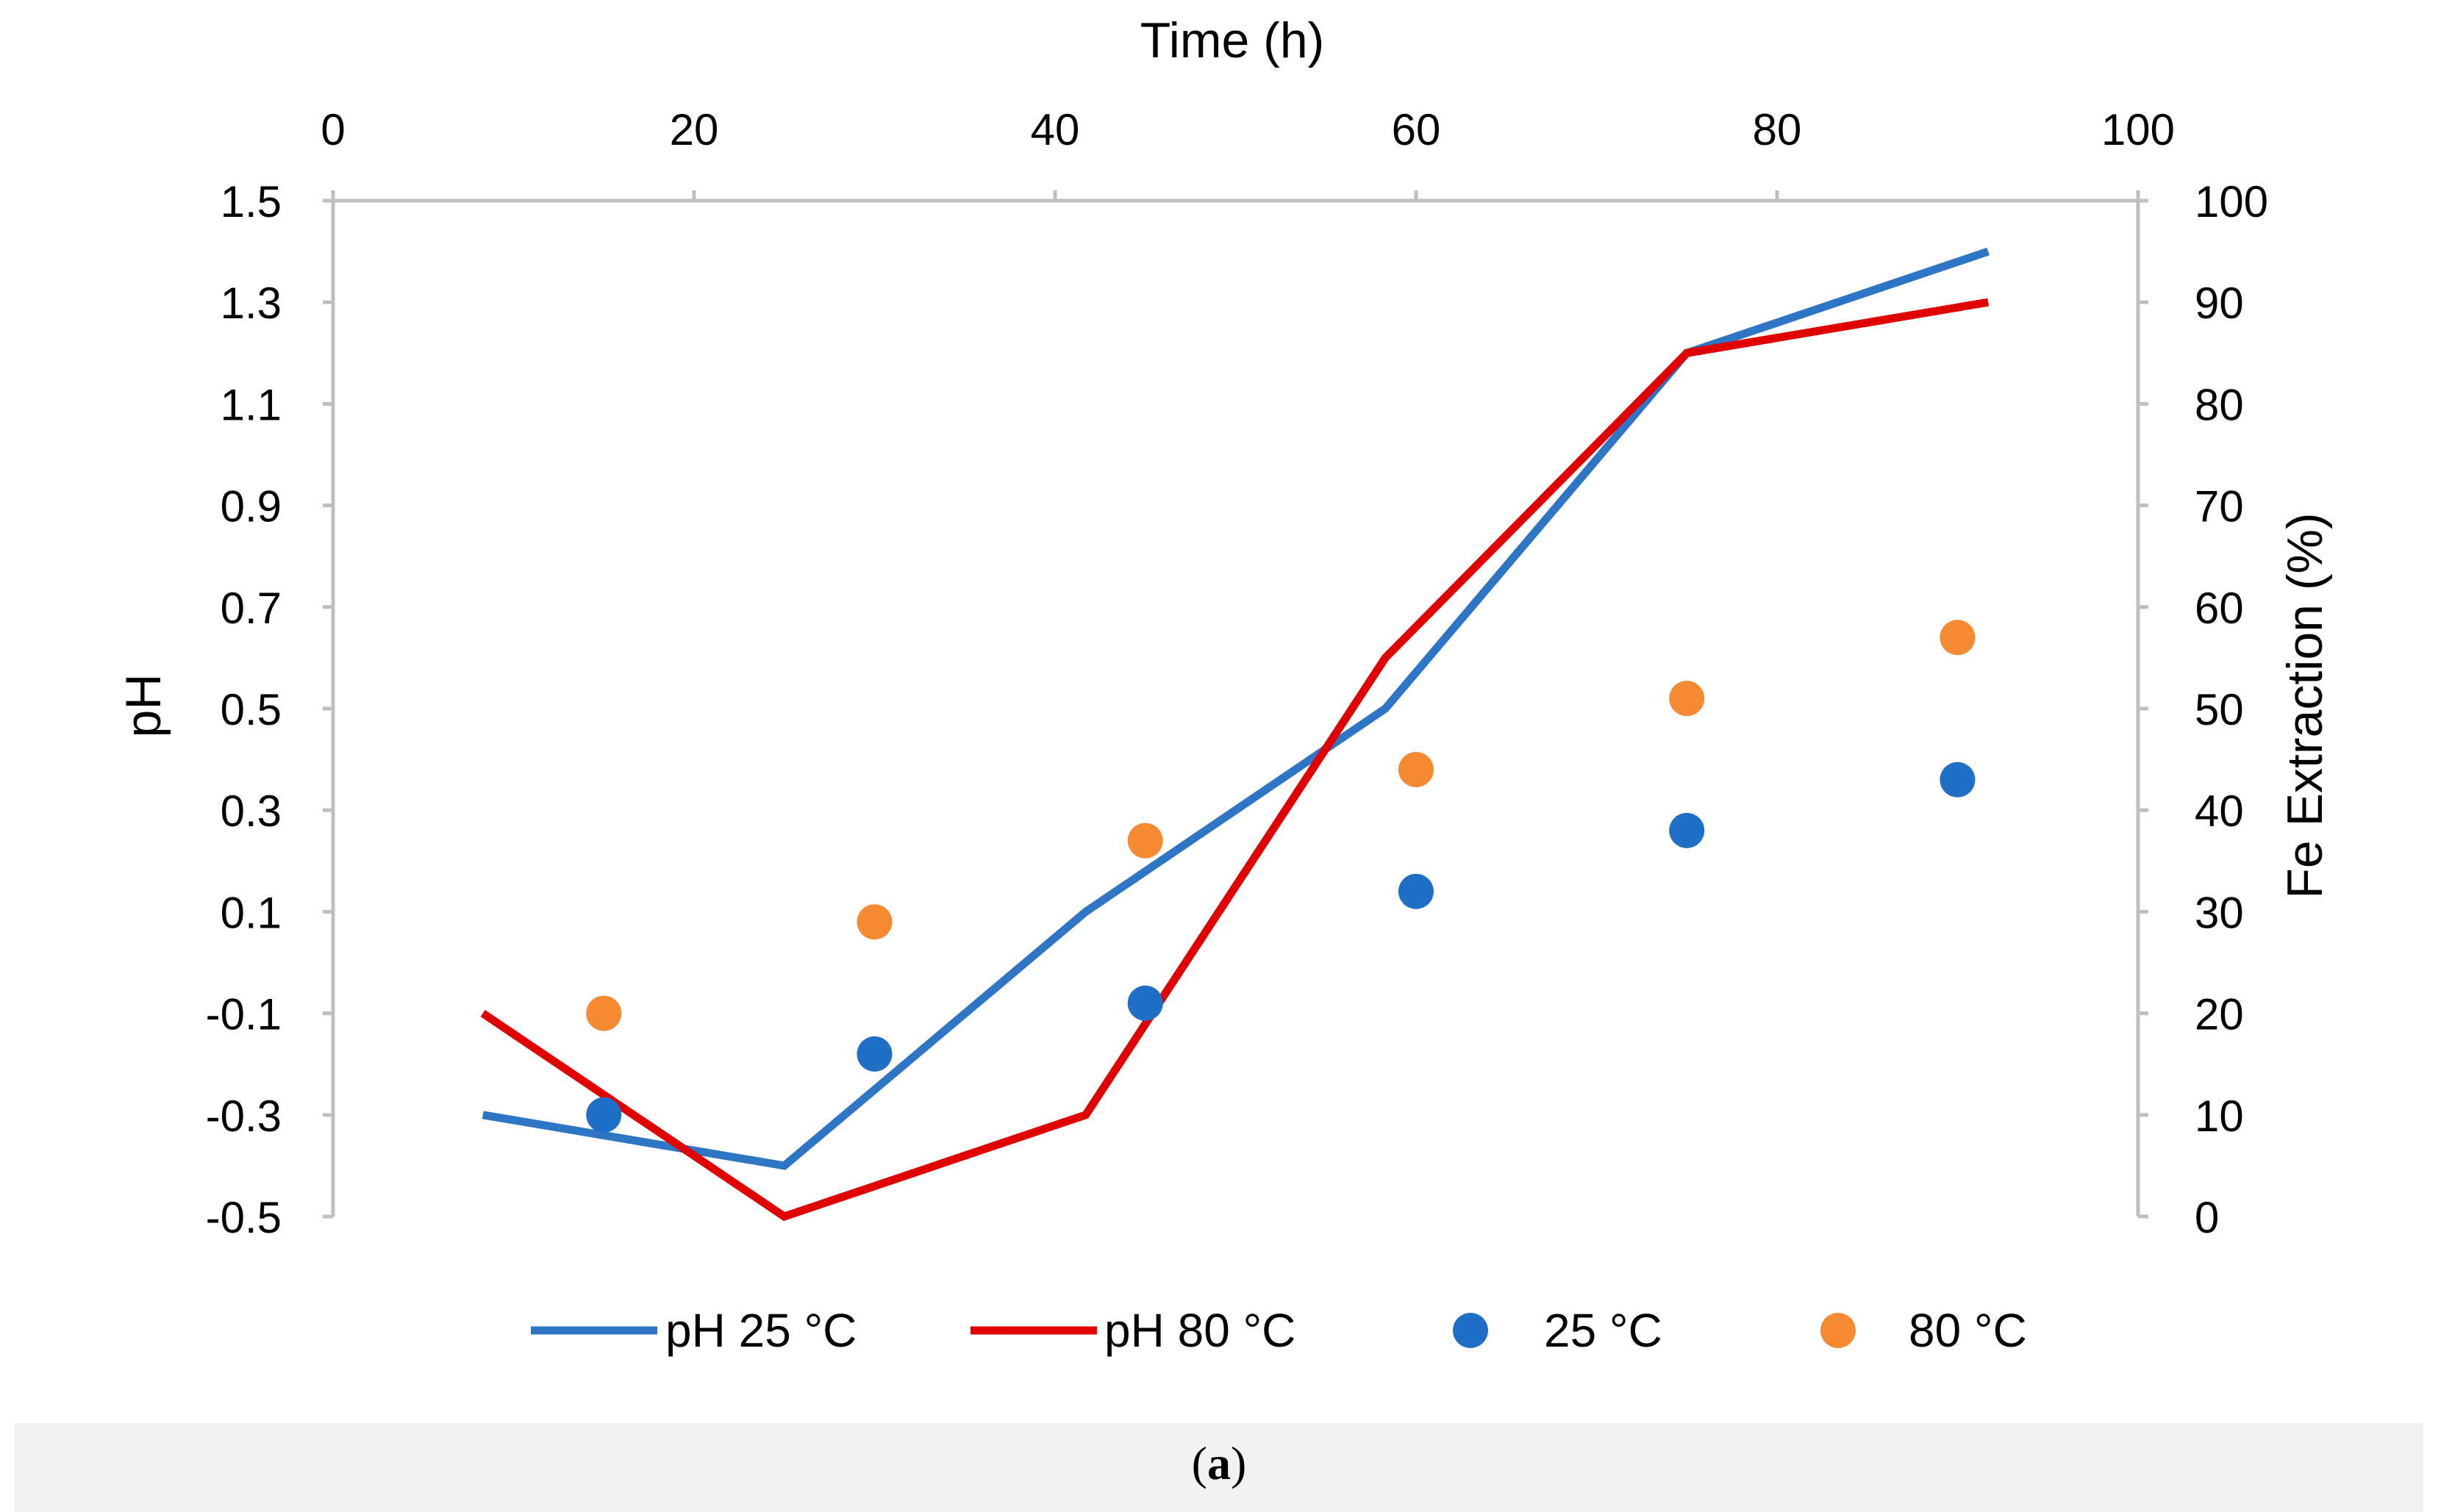 This screenshot has height=1512, width=2438. I want to click on y-right-tick-label: 90, so click(2219, 303).